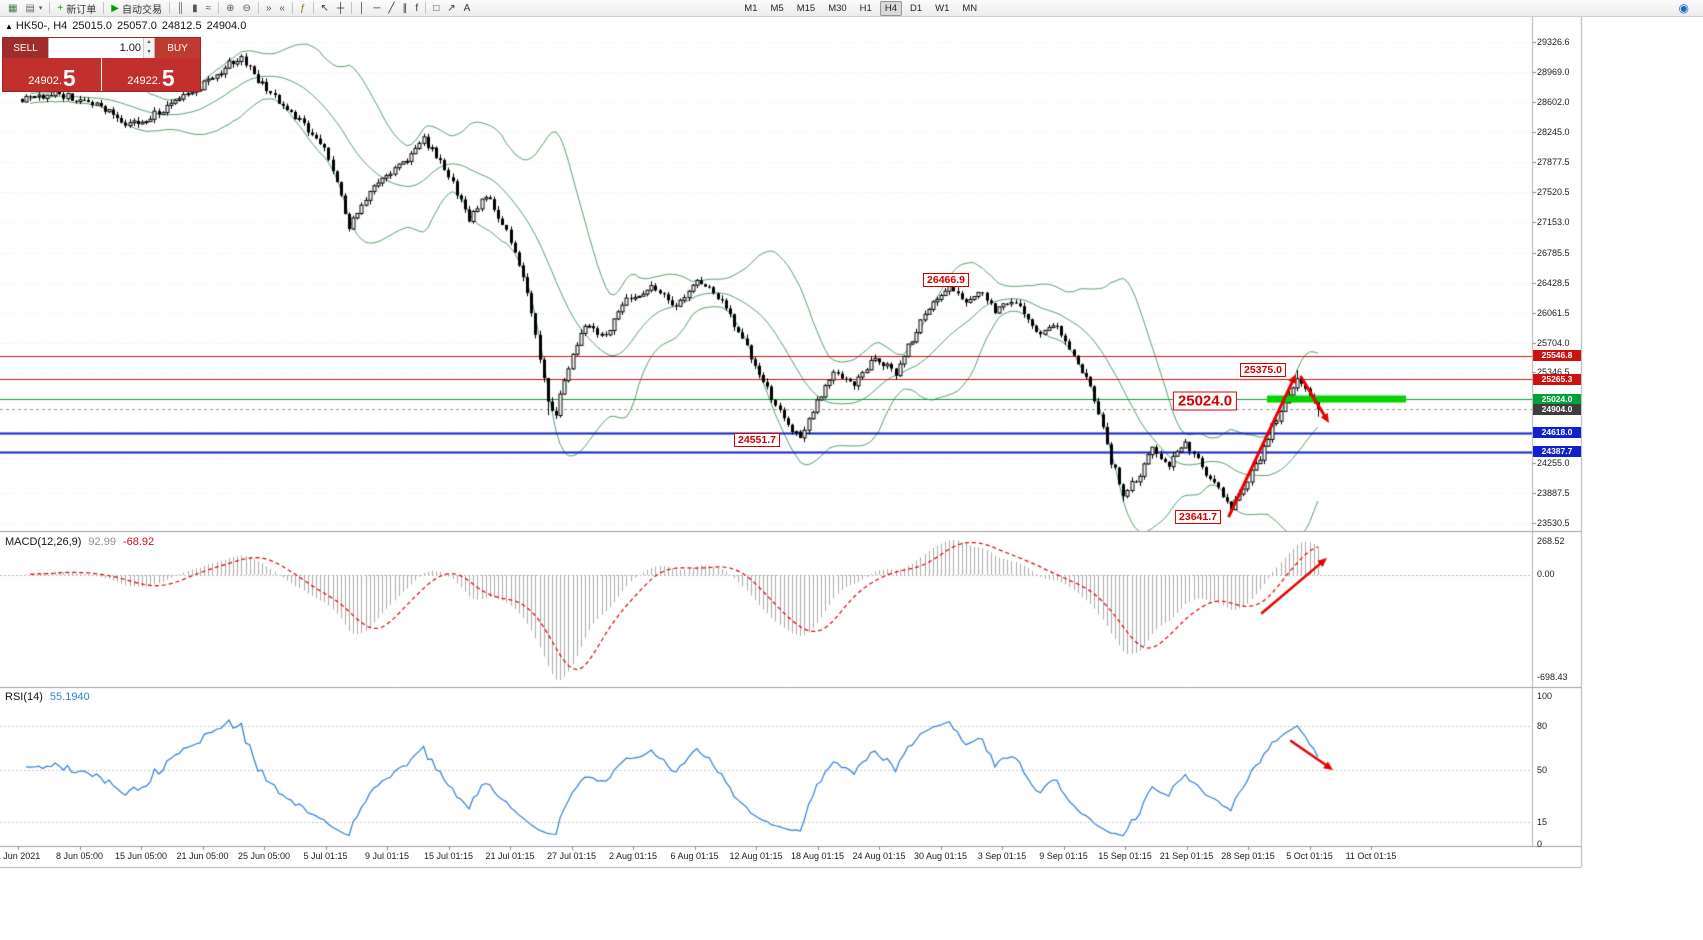 This screenshot has height=940, width=1703. Describe the element at coordinates (970, 8) in the screenshot. I see `timeframe-mn-button: MN` at that location.